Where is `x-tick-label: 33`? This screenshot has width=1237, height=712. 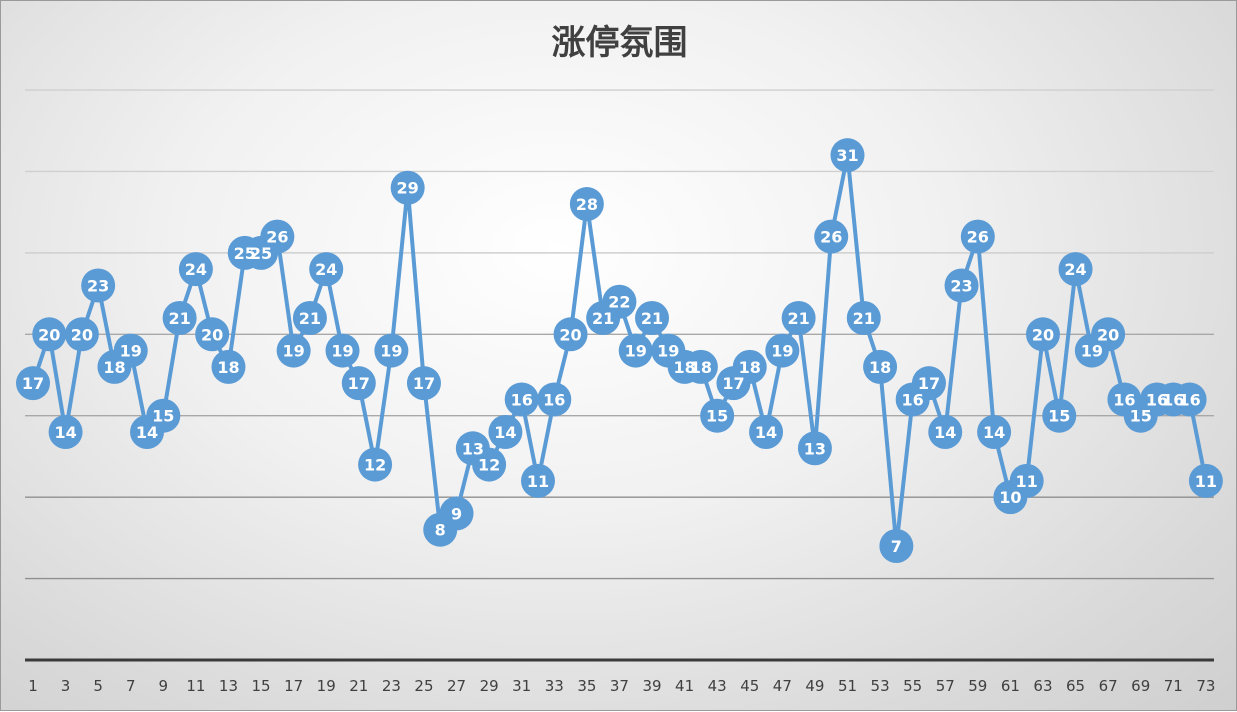 x-tick-label: 33 is located at coordinates (554, 686).